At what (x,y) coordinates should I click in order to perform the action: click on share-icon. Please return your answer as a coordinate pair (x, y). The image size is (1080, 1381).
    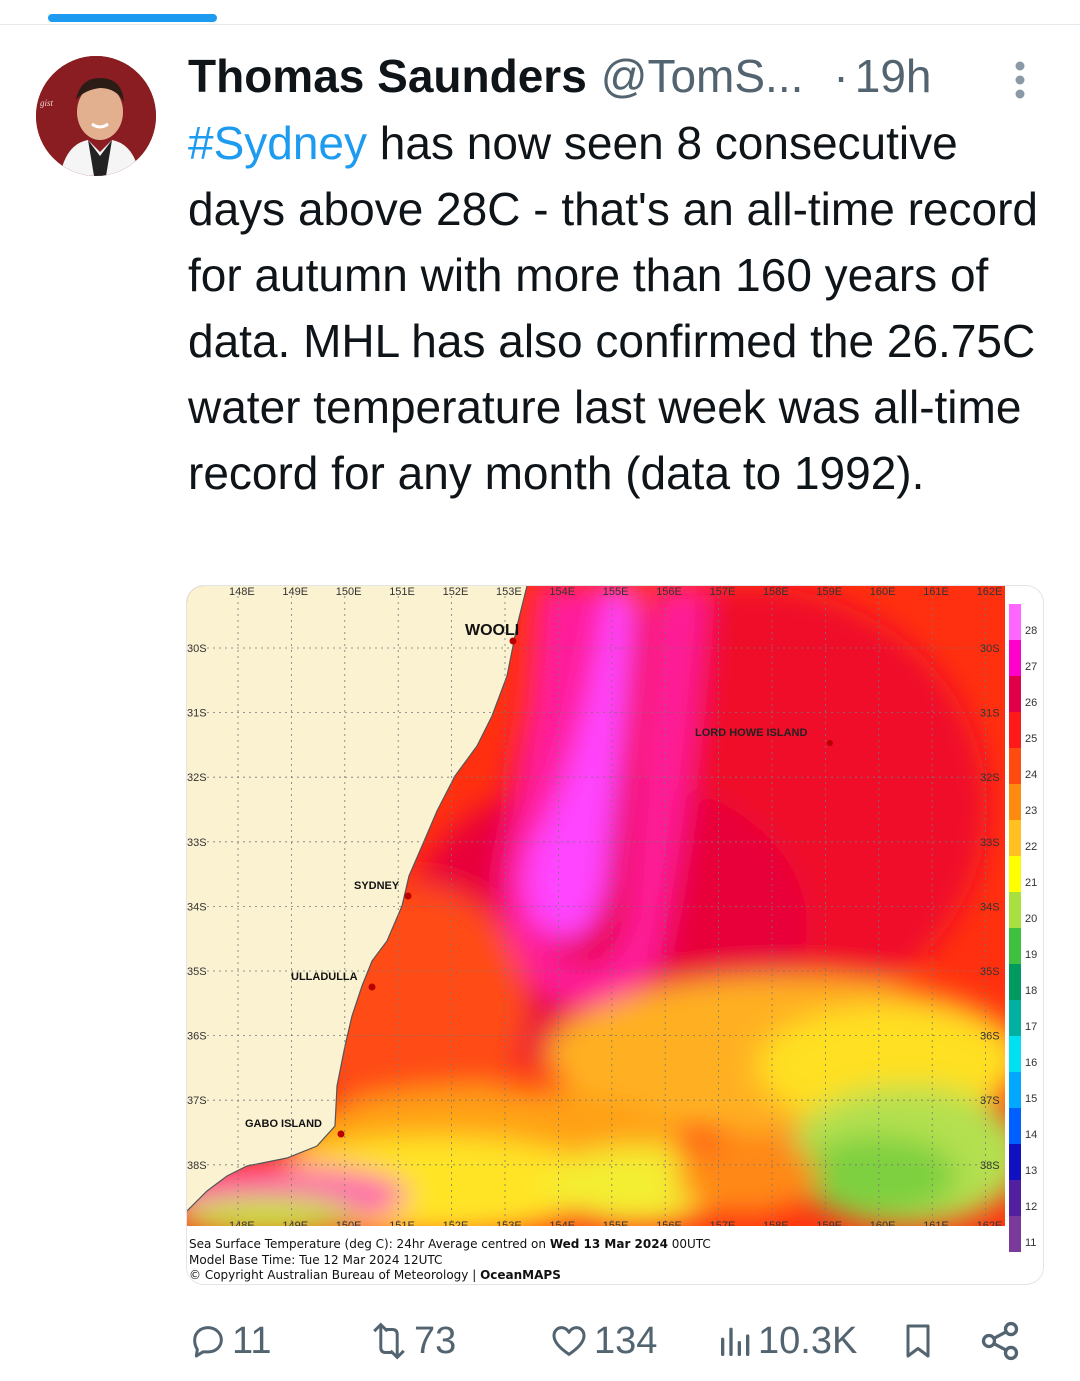
    Looking at the image, I should click on (1000, 1341).